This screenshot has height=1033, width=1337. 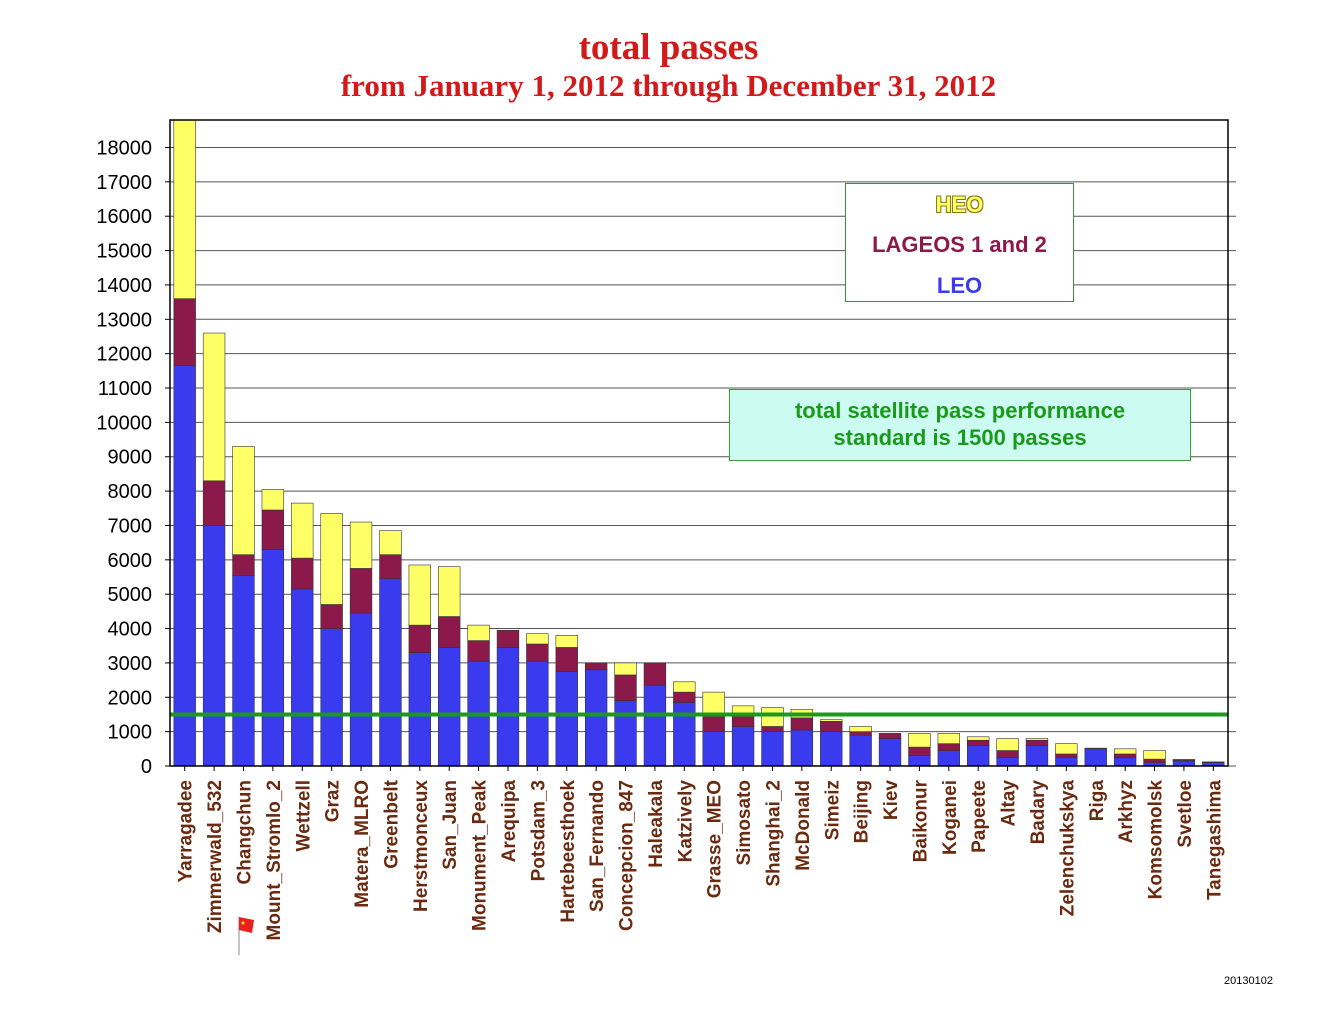 I want to click on y-tick-label: 13000, so click(x=124, y=320).